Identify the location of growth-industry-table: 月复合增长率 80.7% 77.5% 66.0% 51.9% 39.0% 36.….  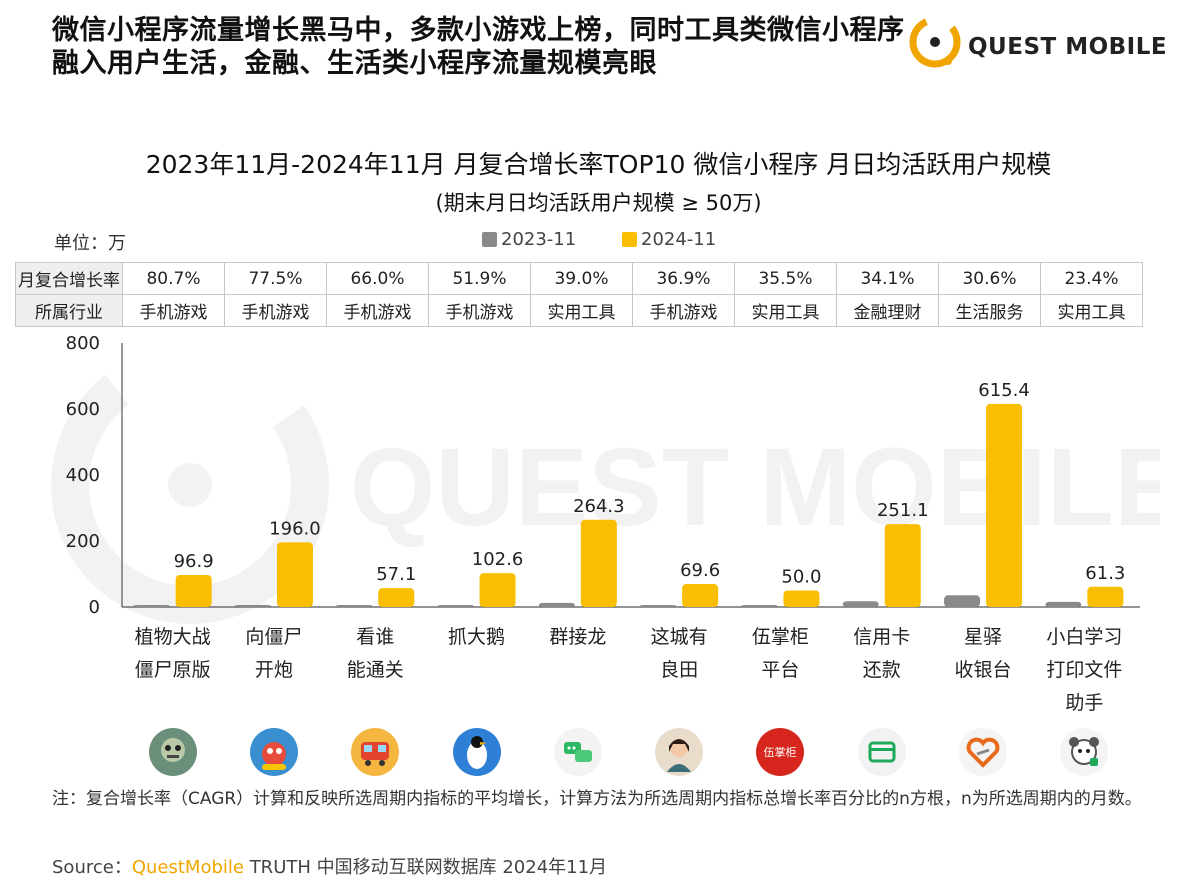
(579, 294).